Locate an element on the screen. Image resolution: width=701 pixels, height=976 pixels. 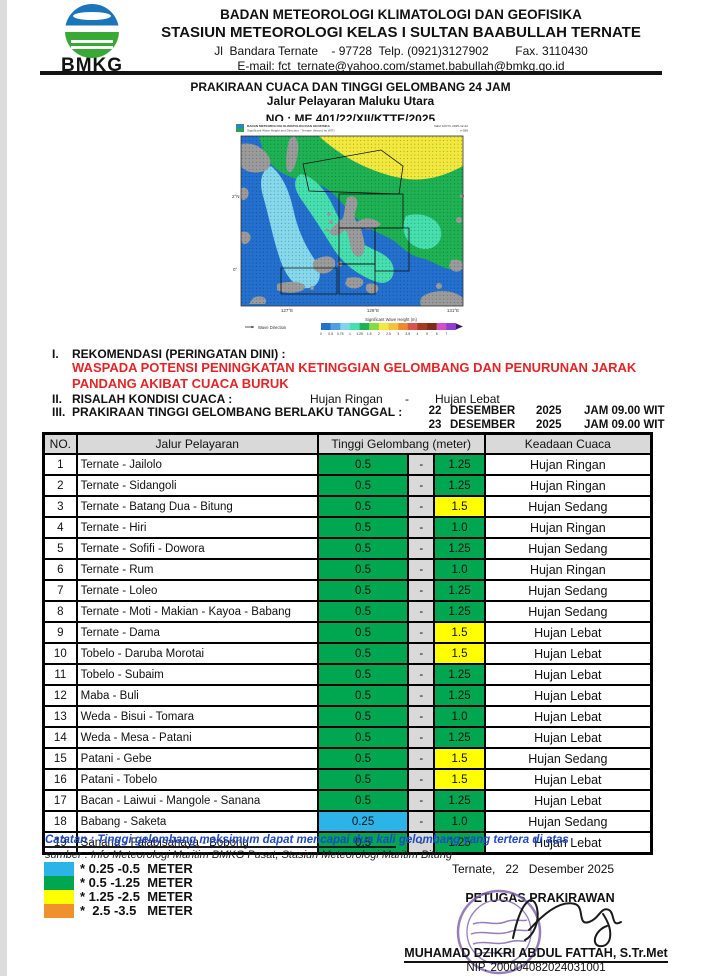
row-number: 8 is located at coordinates (60, 611).